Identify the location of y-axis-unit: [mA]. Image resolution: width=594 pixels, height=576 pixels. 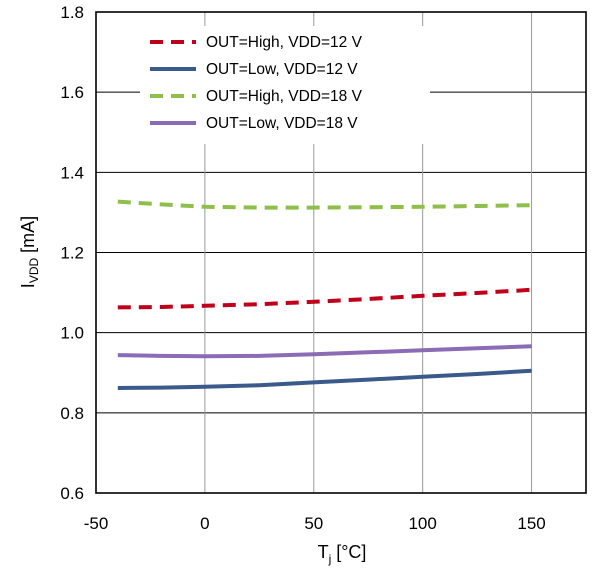
(28, 237).